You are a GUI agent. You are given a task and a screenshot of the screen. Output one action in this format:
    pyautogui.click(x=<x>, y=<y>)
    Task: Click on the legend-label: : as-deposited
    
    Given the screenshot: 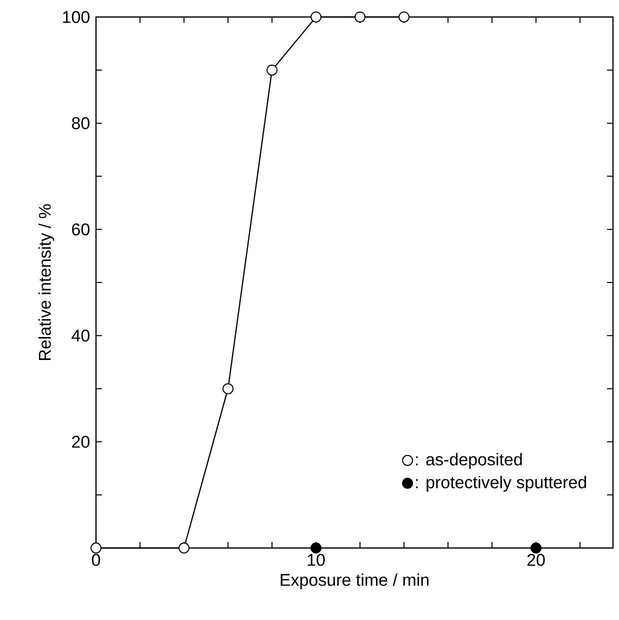 What is the action you would take?
    pyautogui.click(x=469, y=460)
    